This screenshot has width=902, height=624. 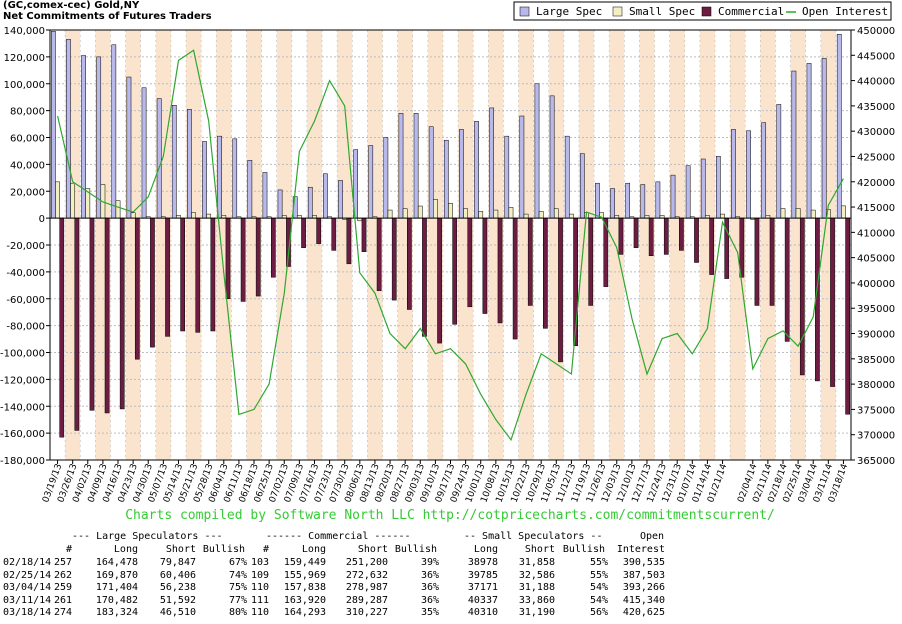 I want to click on table-cell: 79,847, so click(x=177, y=562).